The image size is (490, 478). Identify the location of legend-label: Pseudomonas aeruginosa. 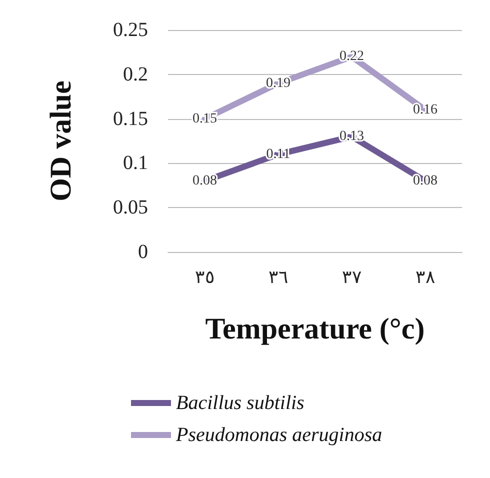
(278, 435).